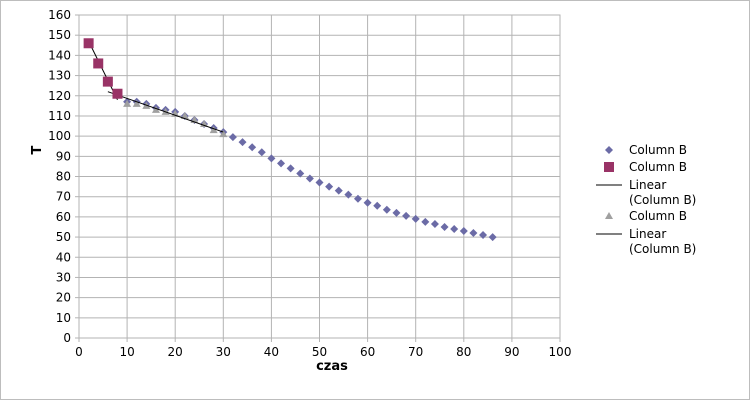  I want to click on y-axis-ticks: 0 10 20 30 40 50 60 70 80 90 100 110 120 130 140 150 160, so click(59, 176).